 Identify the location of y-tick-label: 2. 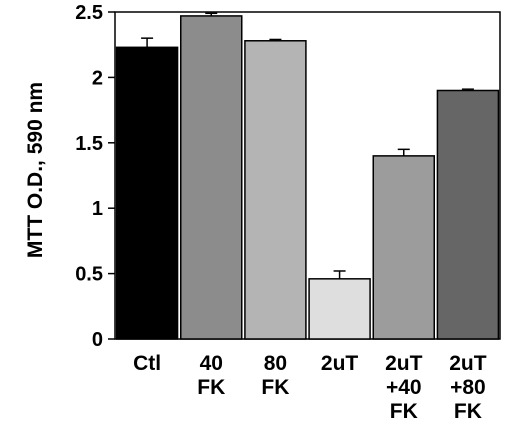
(97, 78).